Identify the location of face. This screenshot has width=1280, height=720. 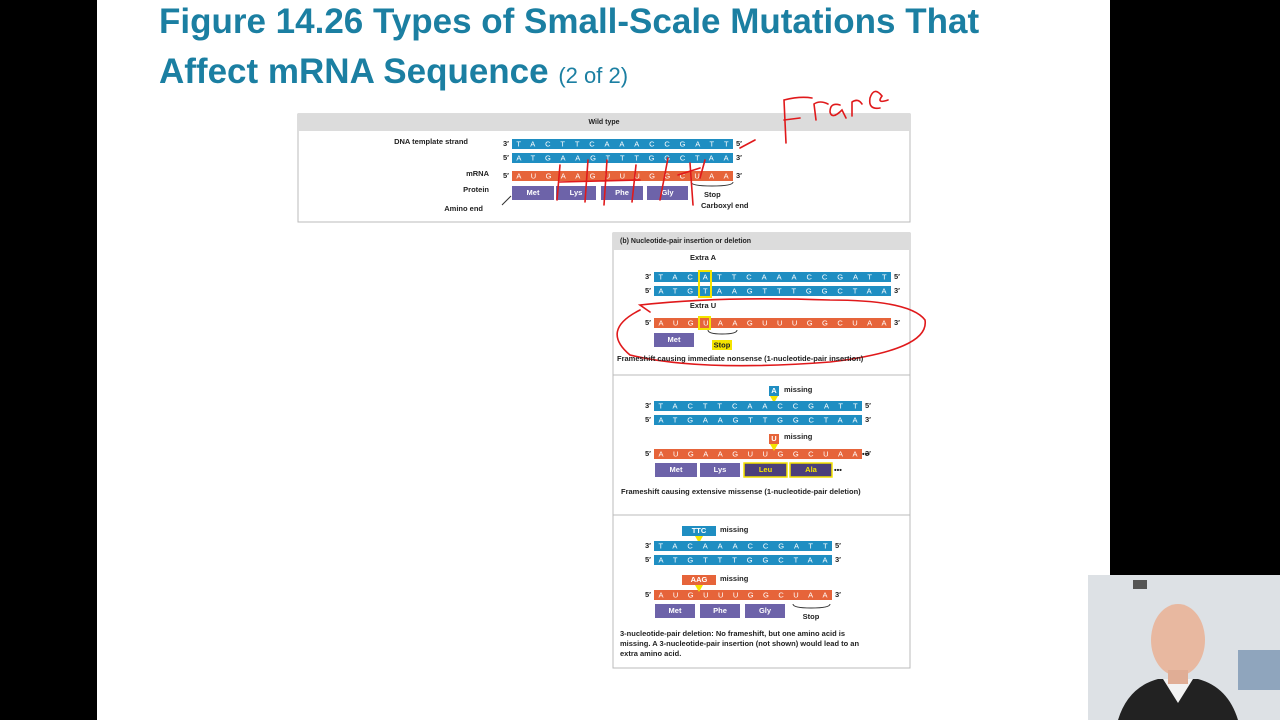
(1178, 640).